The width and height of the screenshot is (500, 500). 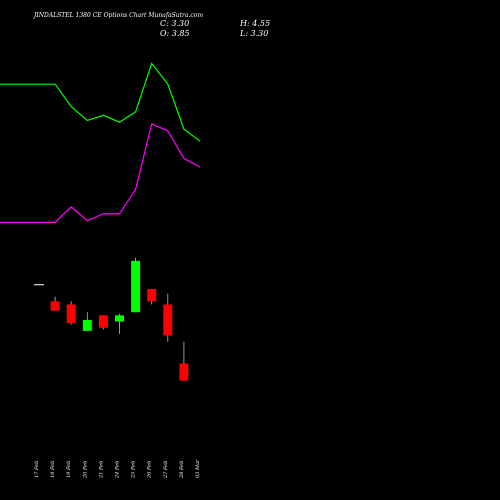 I want to click on x-tick-label: 17 Feb, so click(x=37, y=469).